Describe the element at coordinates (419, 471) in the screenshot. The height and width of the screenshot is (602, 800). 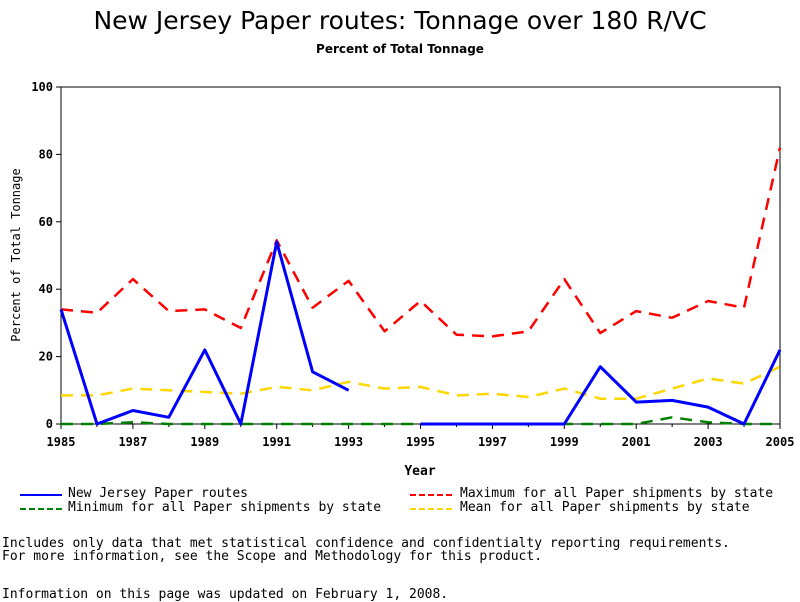
I see `x-axis-label: Year` at that location.